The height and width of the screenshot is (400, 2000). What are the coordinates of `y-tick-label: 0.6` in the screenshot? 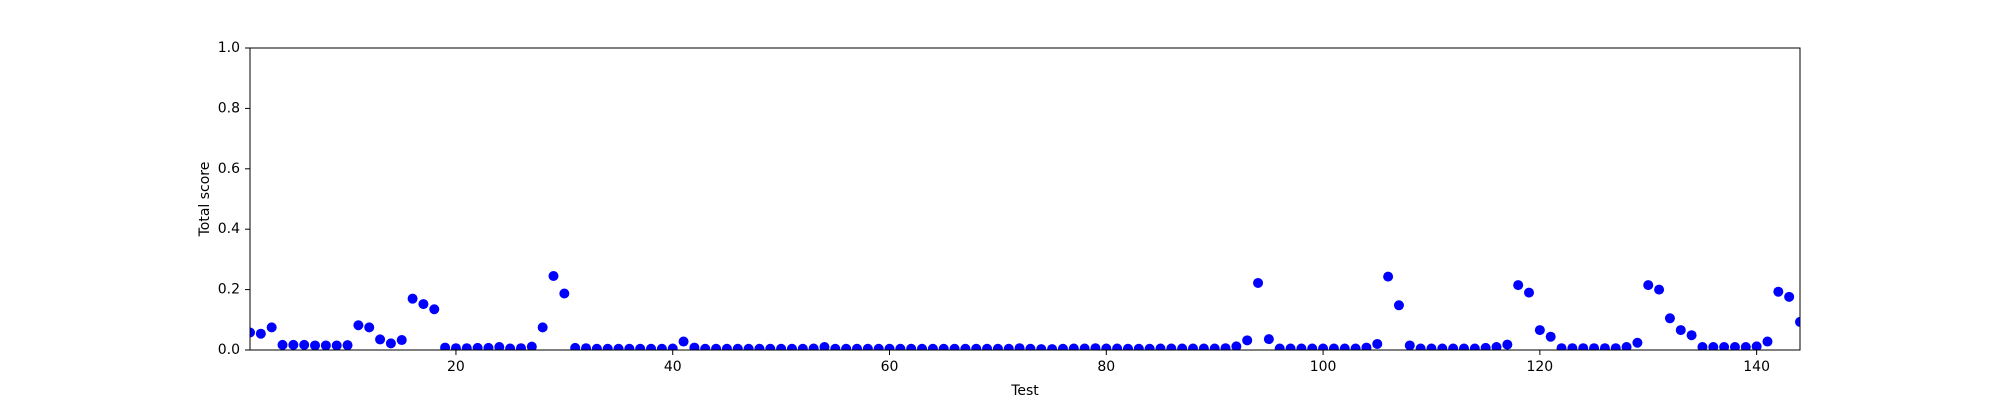 It's located at (229, 169).